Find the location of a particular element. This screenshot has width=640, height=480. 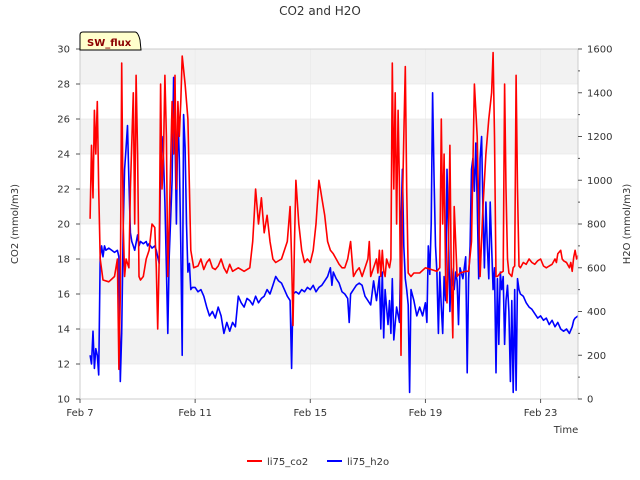

right-y-tick-label: 800 is located at coordinates (596, 225).